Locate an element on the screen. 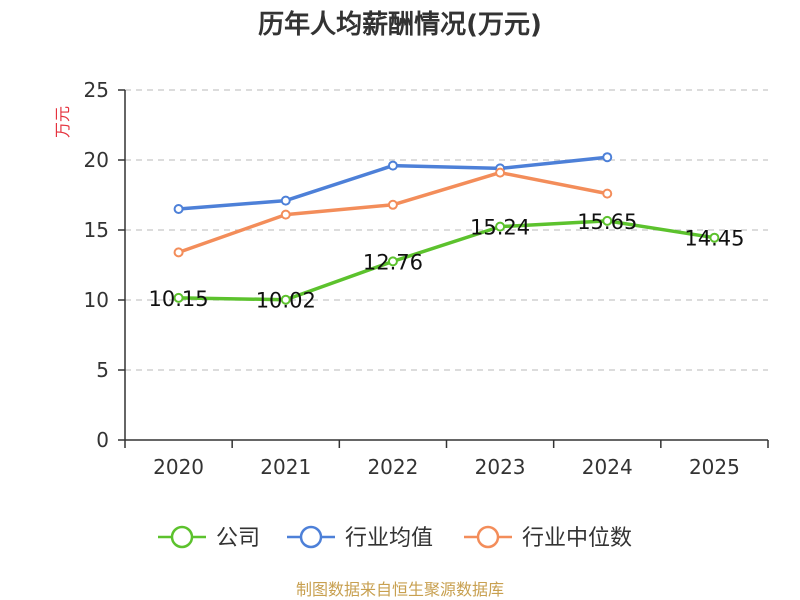 This screenshot has height=600, width=800. legend-item-2: 行业中位数 is located at coordinates (548, 538).